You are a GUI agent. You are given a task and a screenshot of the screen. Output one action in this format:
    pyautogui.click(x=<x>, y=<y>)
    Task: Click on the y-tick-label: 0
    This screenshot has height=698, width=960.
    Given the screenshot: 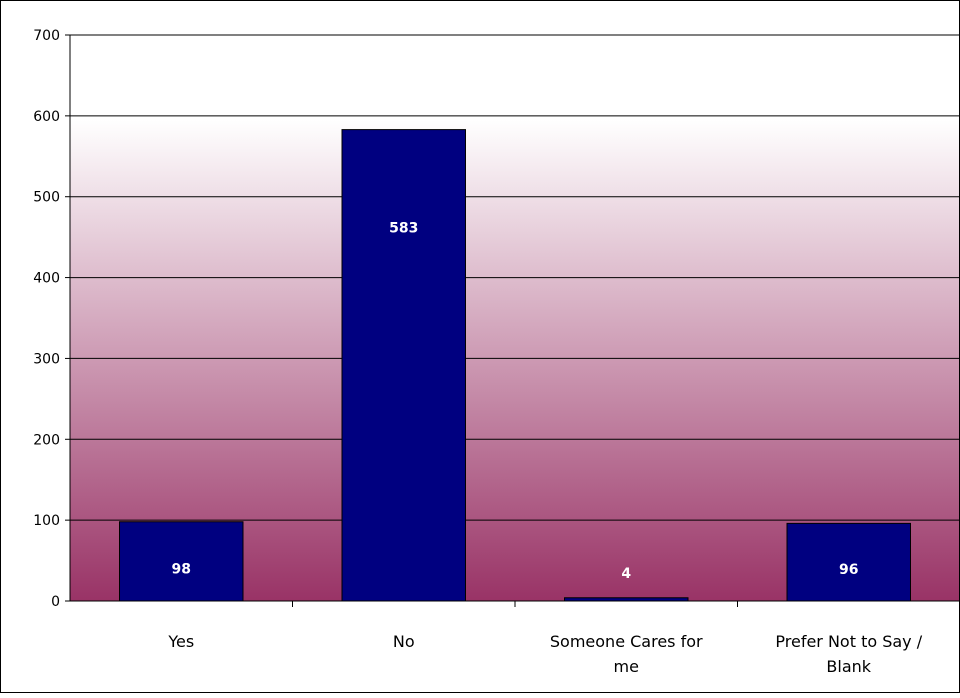 What is the action you would take?
    pyautogui.click(x=55, y=602)
    